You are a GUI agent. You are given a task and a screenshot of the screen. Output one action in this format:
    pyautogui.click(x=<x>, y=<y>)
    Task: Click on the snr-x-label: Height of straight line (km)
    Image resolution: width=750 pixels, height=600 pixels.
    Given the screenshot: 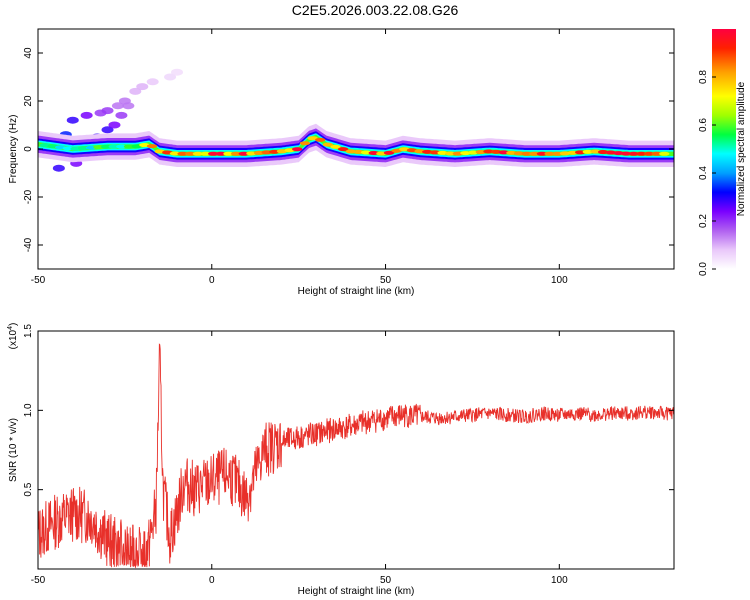 What is the action you would take?
    pyautogui.click(x=356, y=591)
    